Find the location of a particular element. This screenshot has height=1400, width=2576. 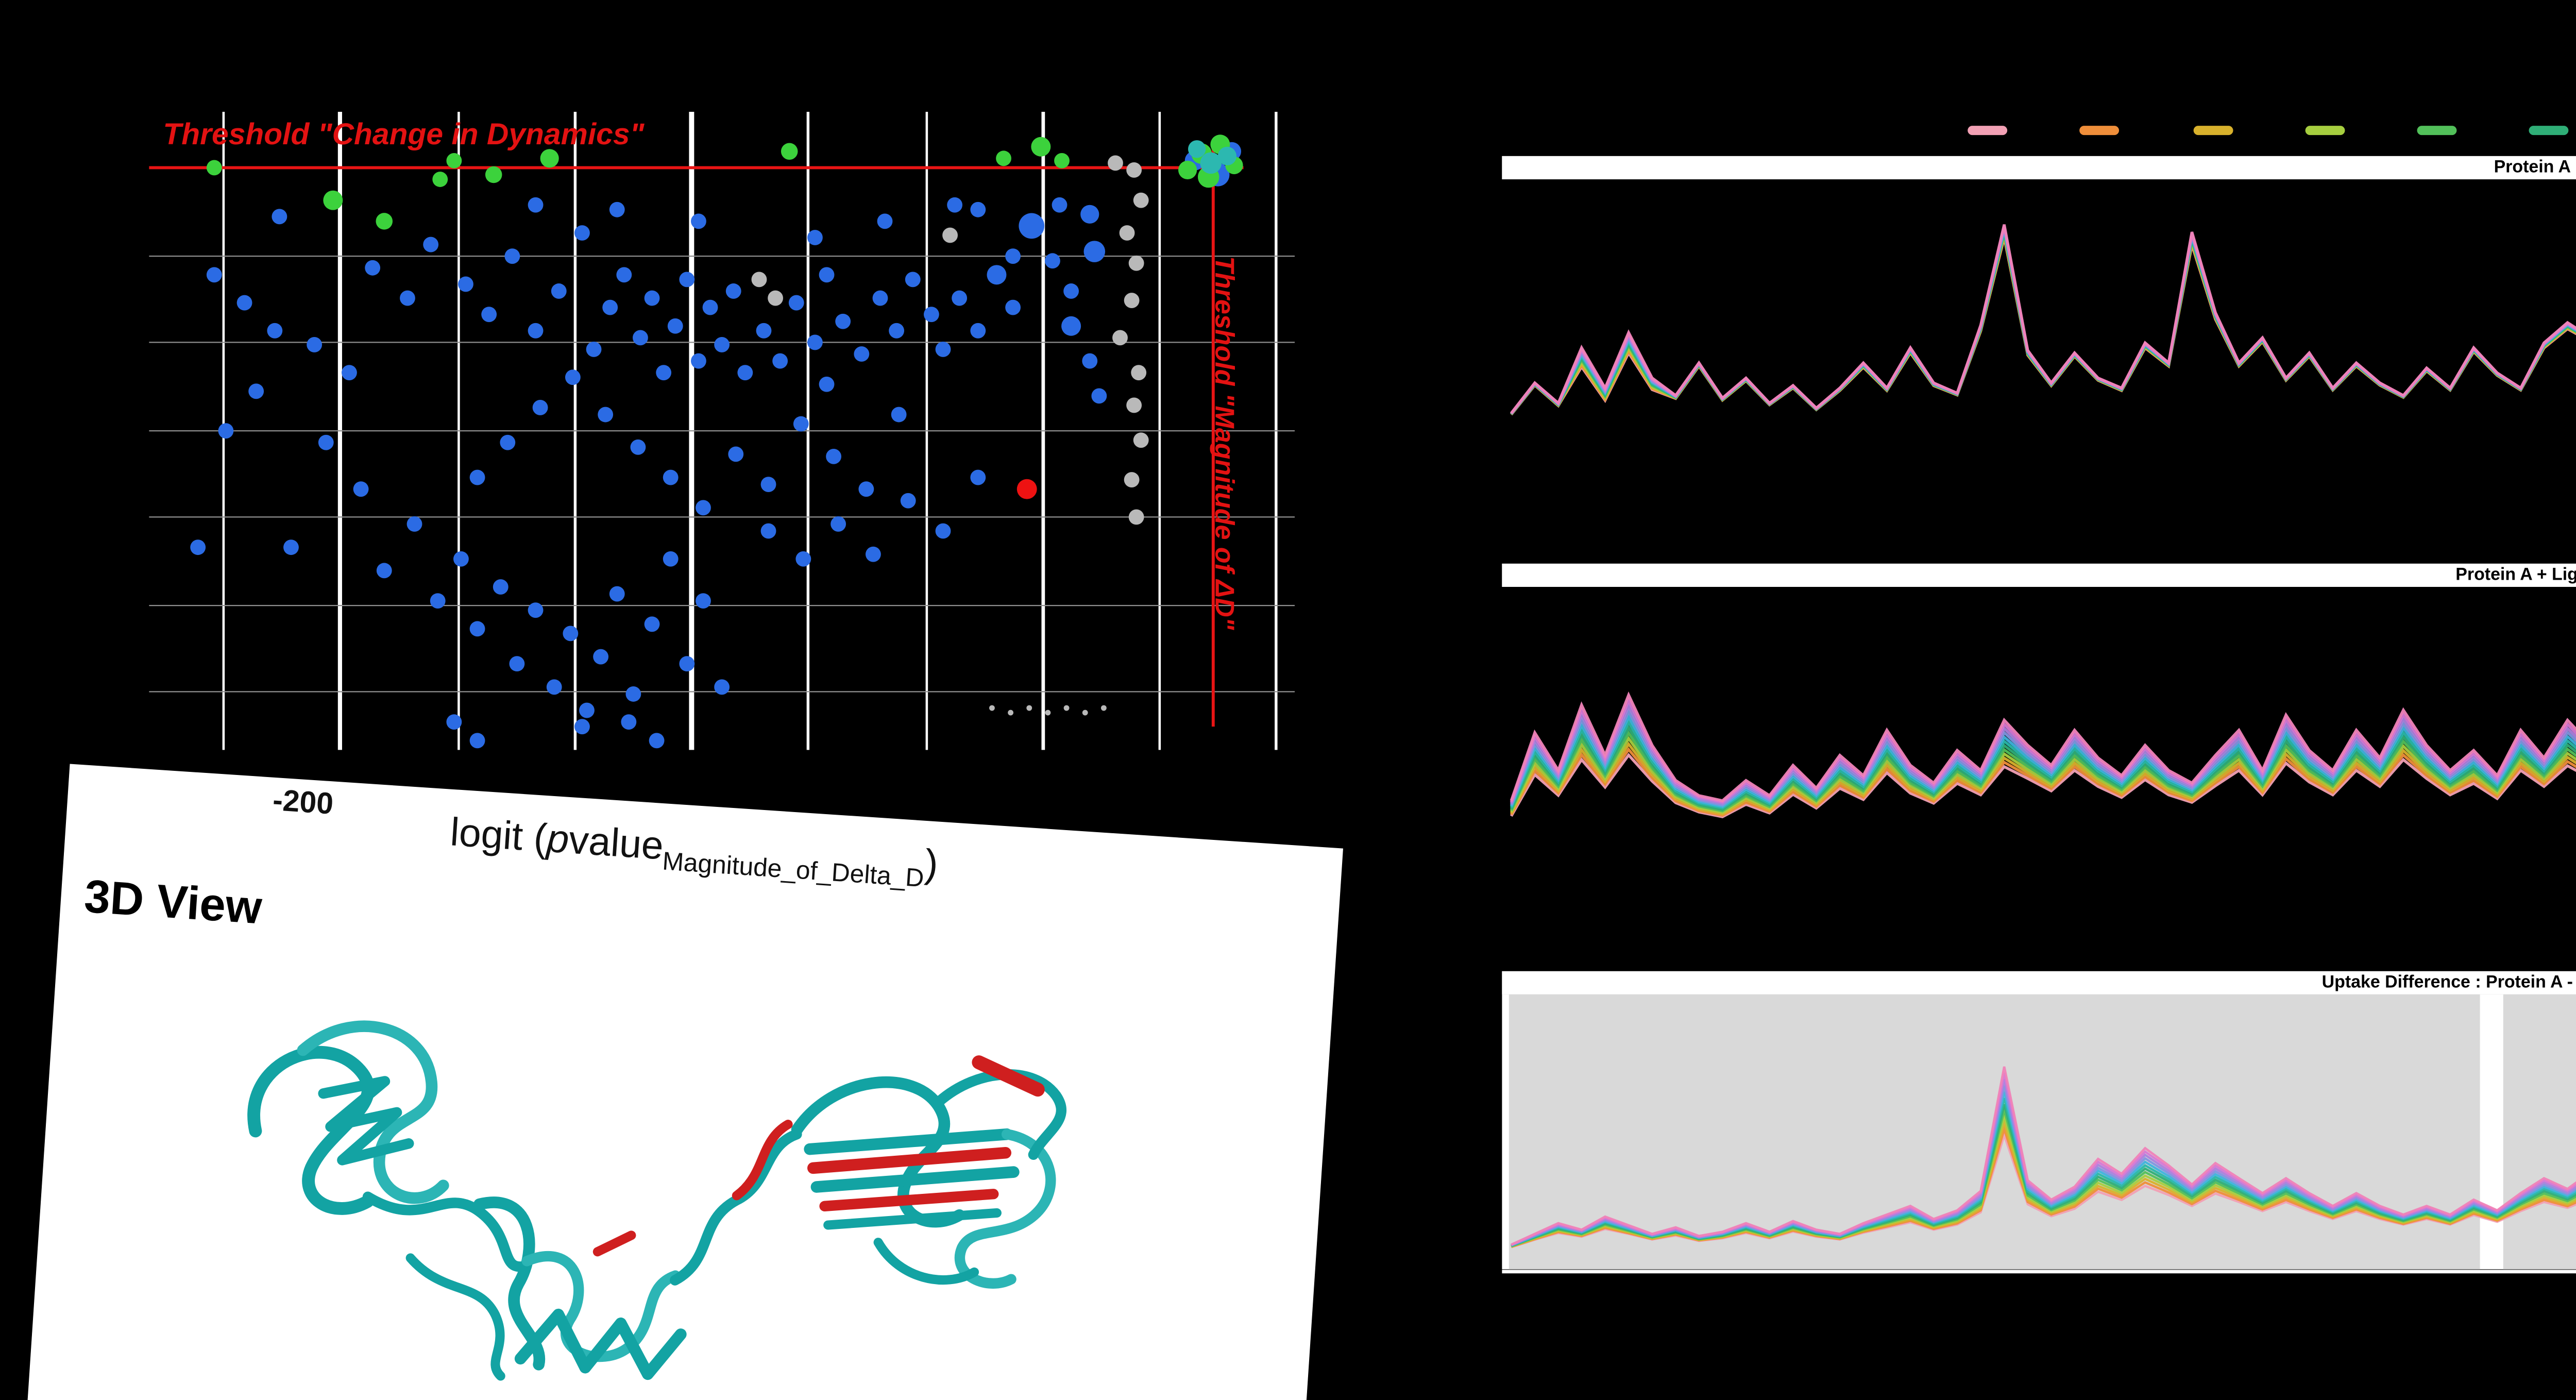

x-axis-label-p: p is located at coordinates (558, 839).